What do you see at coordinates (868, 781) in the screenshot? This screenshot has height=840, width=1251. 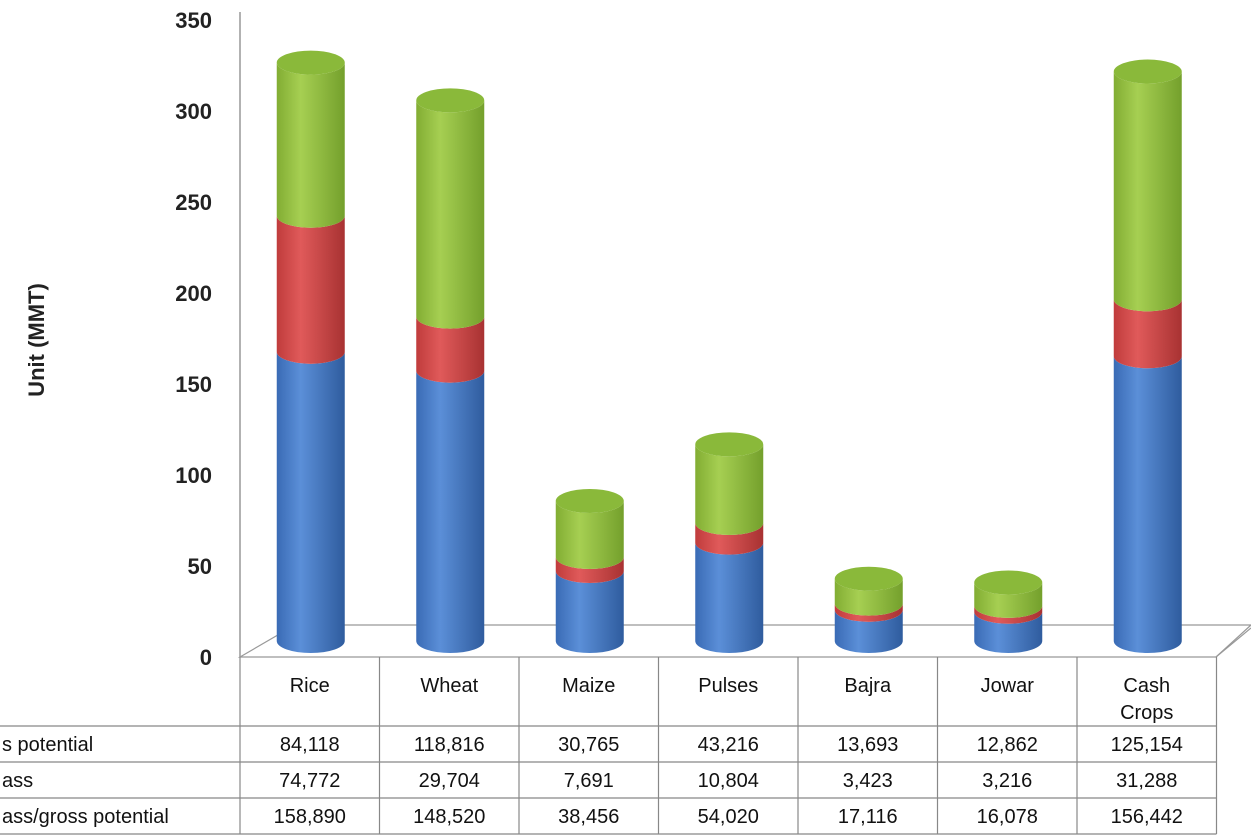 I see `data-cell: 3,423` at bounding box center [868, 781].